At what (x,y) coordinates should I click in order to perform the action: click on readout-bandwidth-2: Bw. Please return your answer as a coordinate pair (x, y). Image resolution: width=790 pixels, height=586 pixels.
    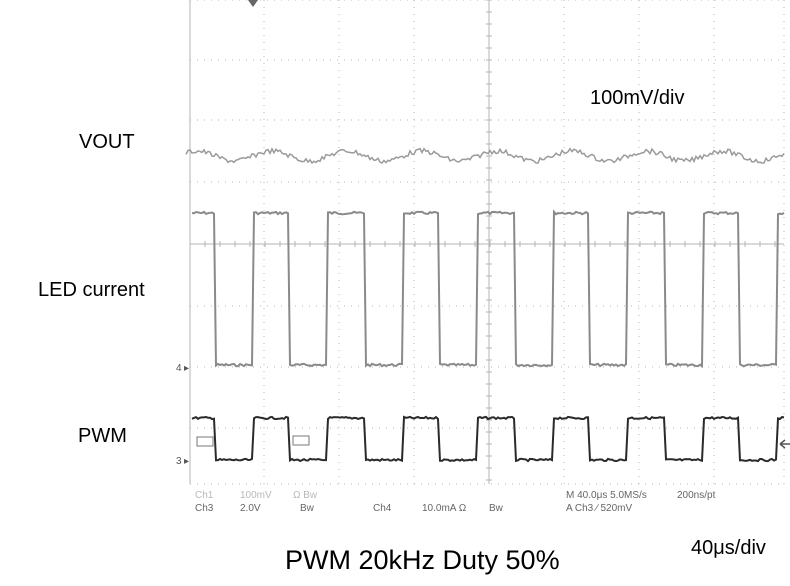
    Looking at the image, I should click on (496, 508).